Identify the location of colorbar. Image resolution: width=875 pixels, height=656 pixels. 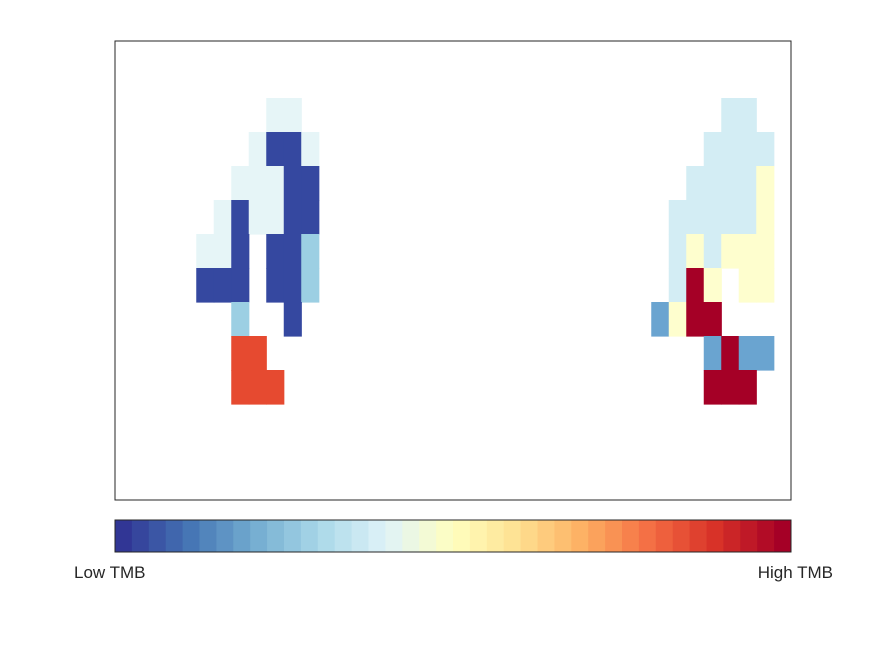
(453, 536).